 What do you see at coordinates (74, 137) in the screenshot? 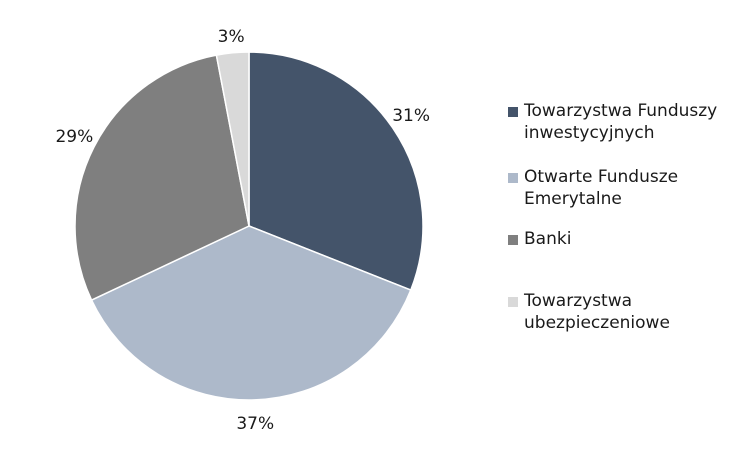
I see `pie-value-label-3: 29%` at bounding box center [74, 137].